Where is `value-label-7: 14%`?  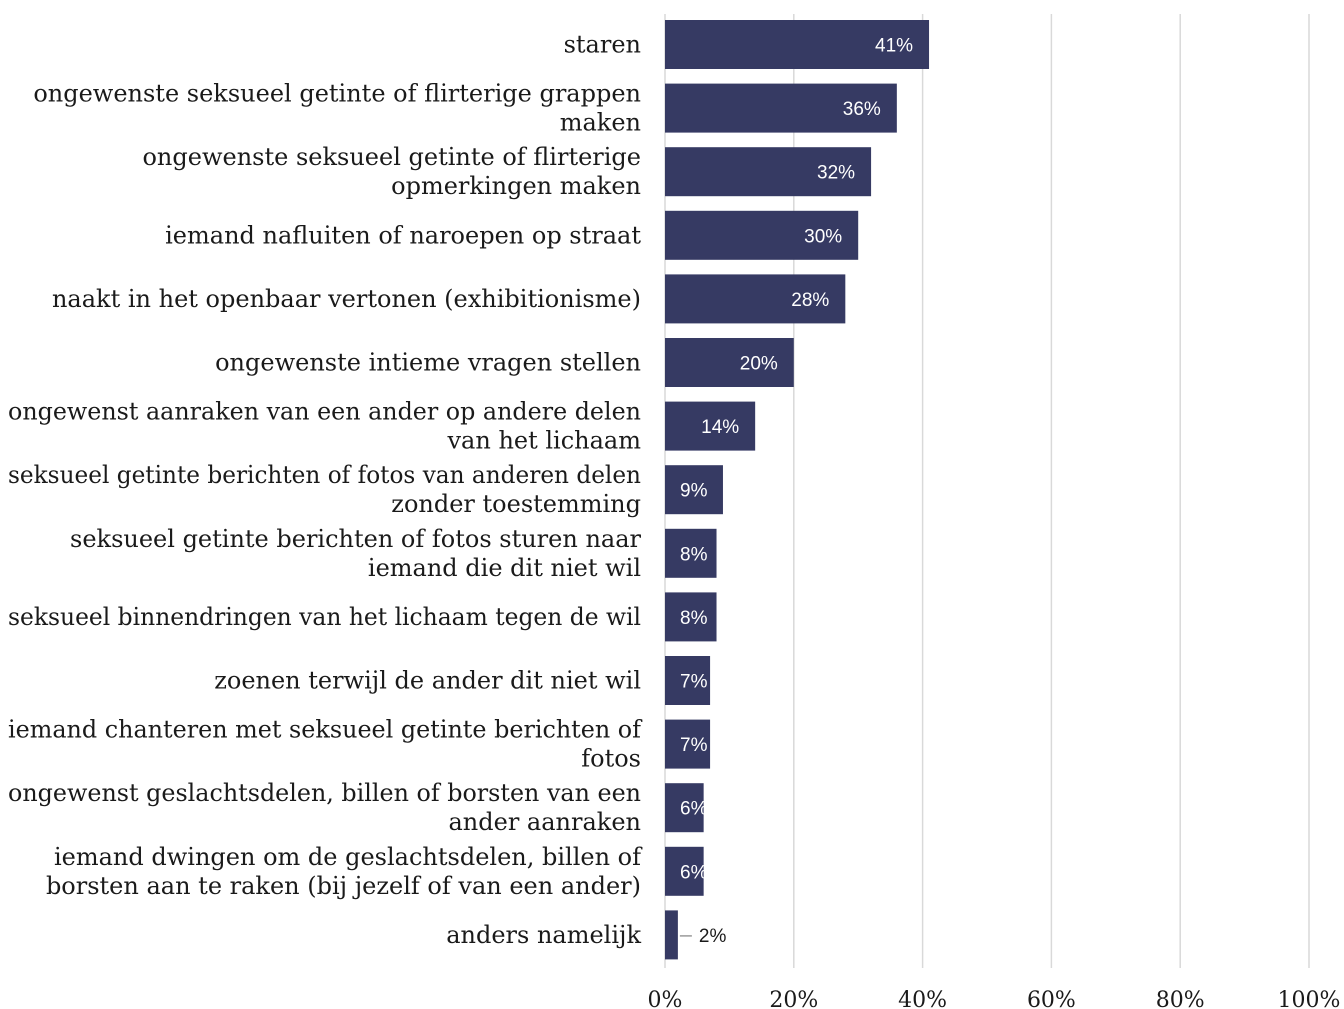
value-label-7: 14% is located at coordinates (720, 427).